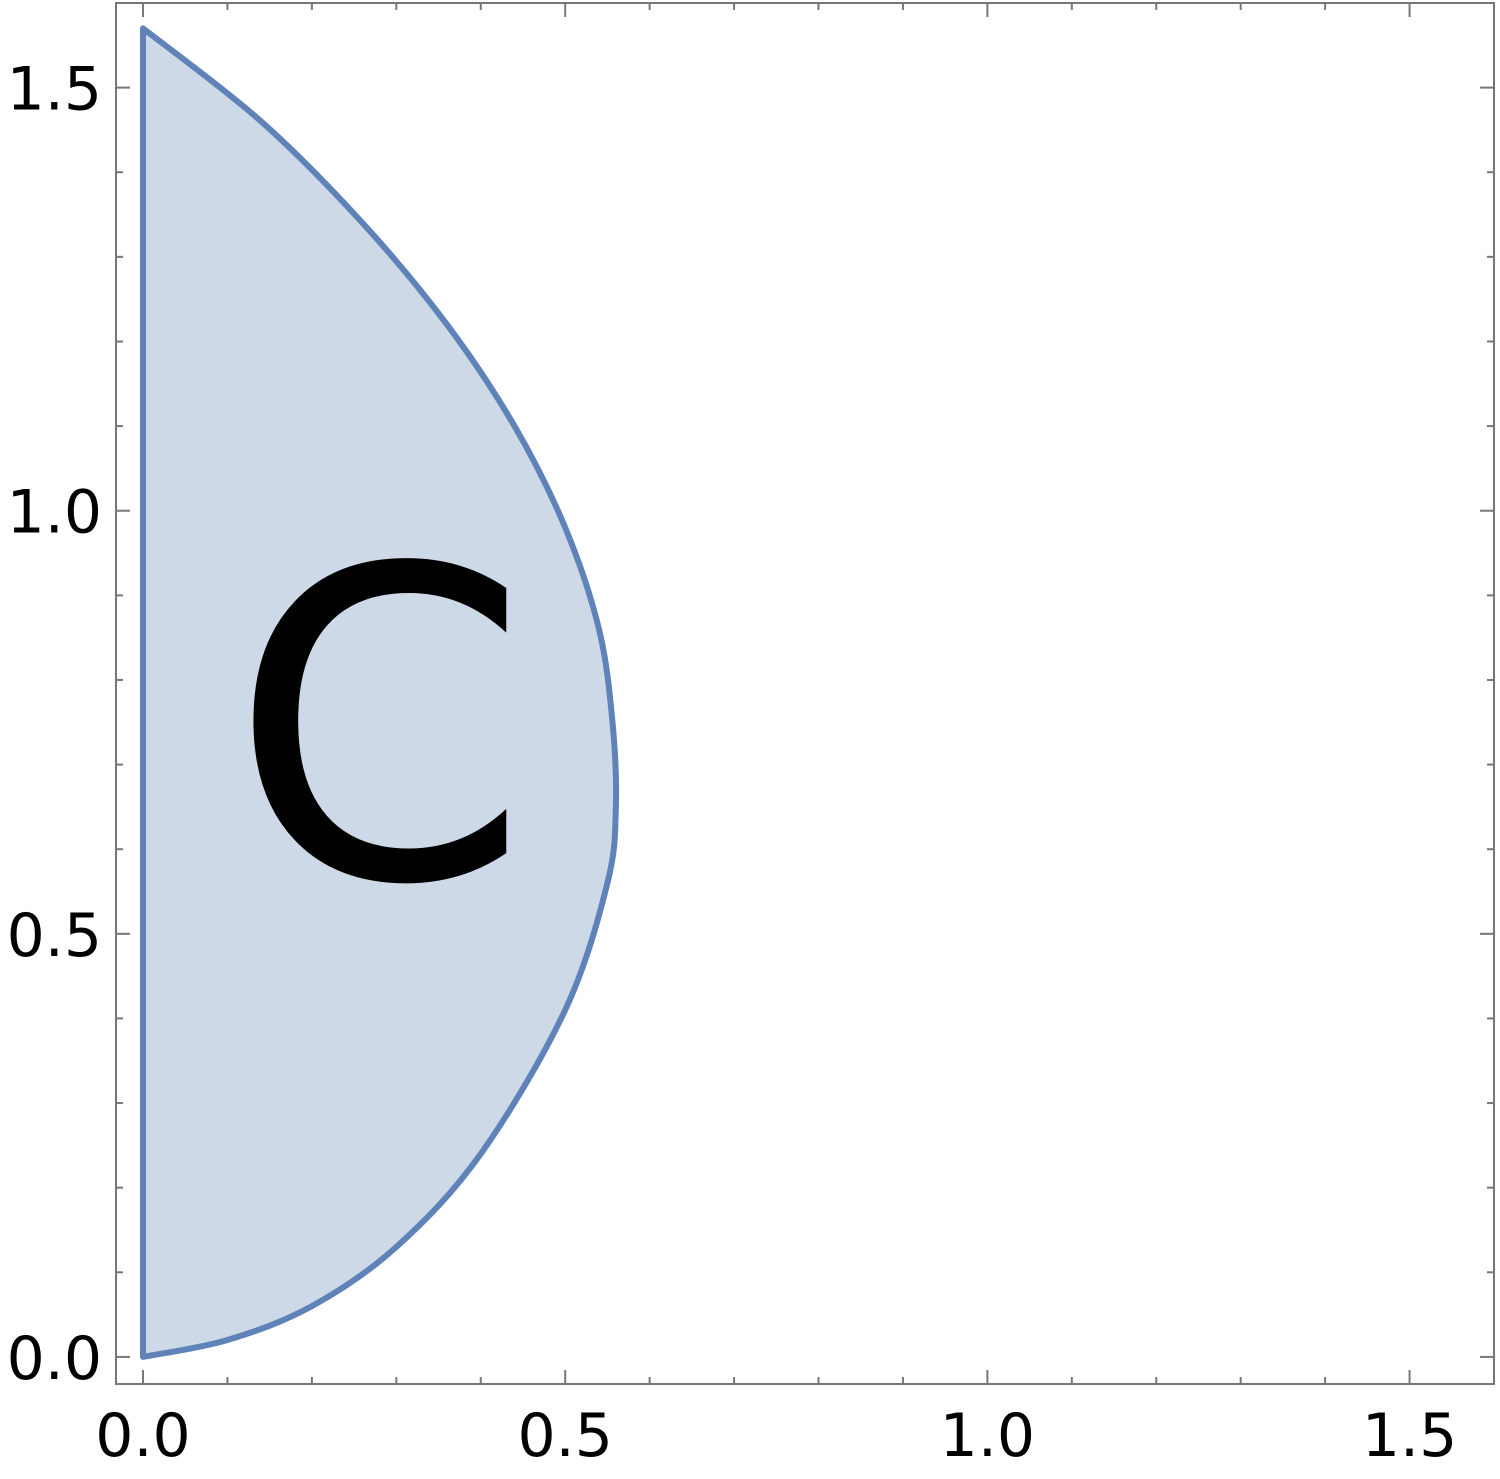 This screenshot has height=1479, width=1500. What do you see at coordinates (54, 1359) in the screenshot?
I see `y-tick-label: 0.0` at bounding box center [54, 1359].